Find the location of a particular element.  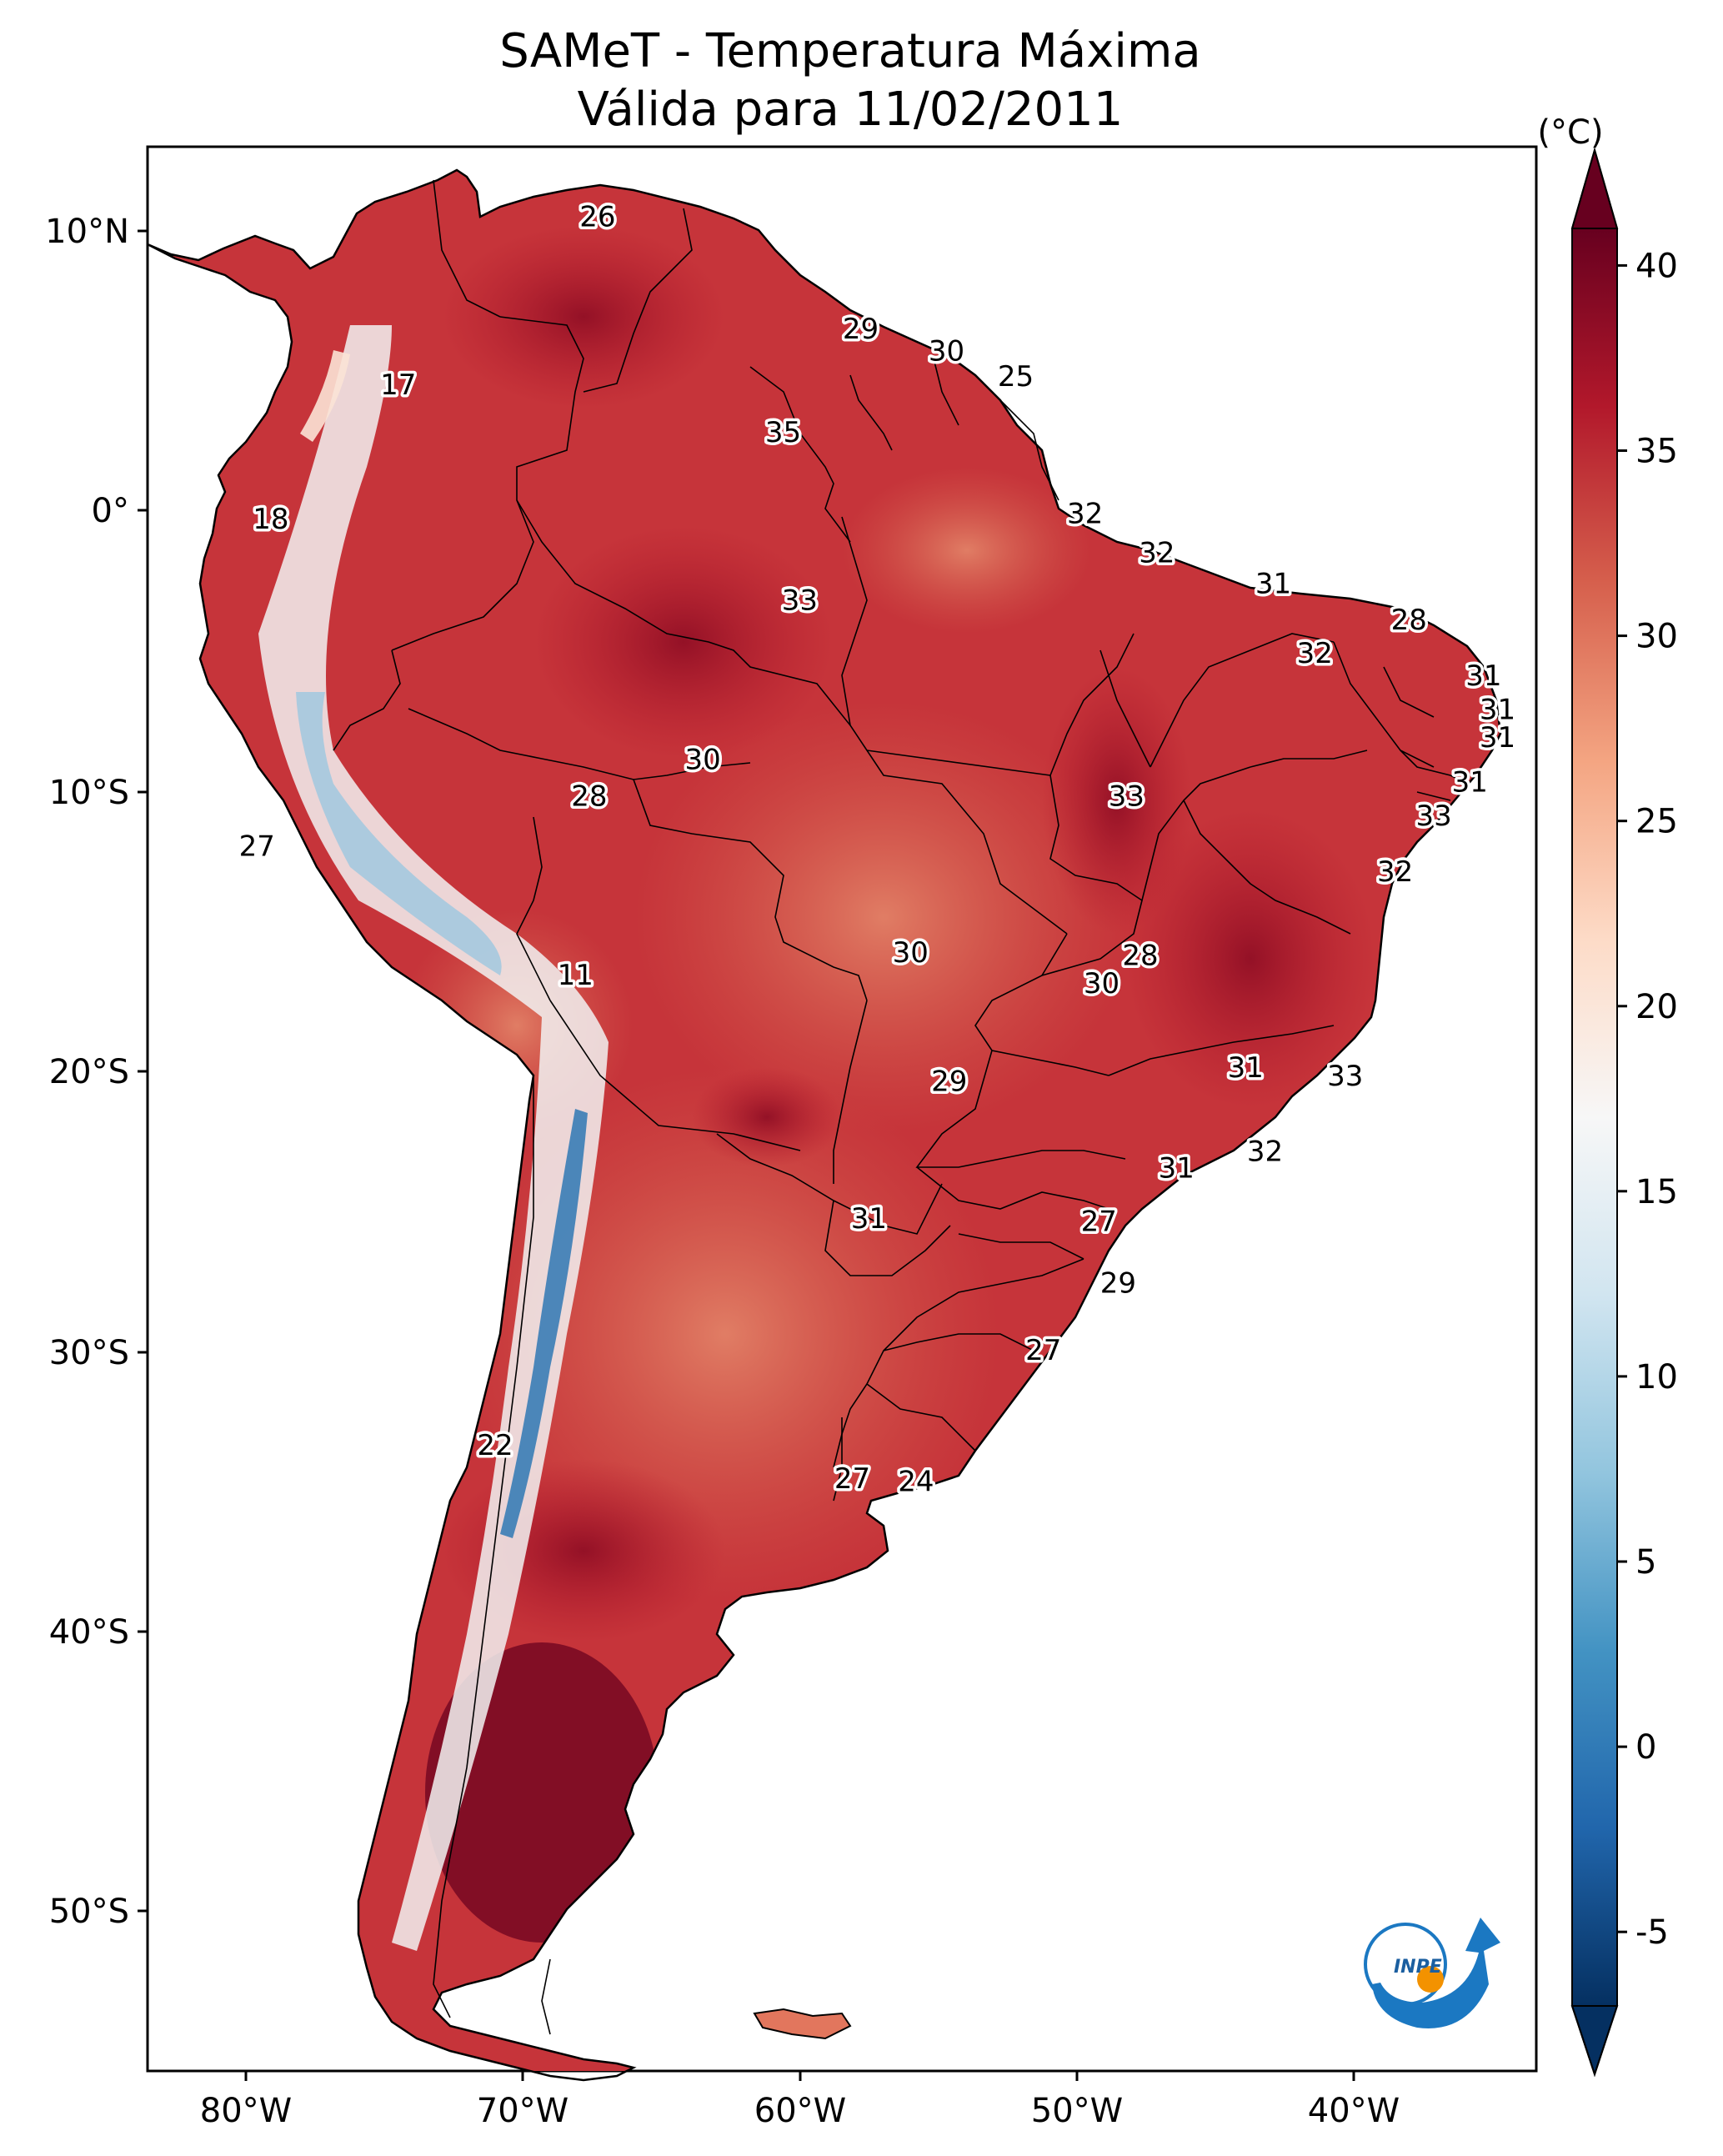

longitude-label: 50°W is located at coordinates (1077, 2111).